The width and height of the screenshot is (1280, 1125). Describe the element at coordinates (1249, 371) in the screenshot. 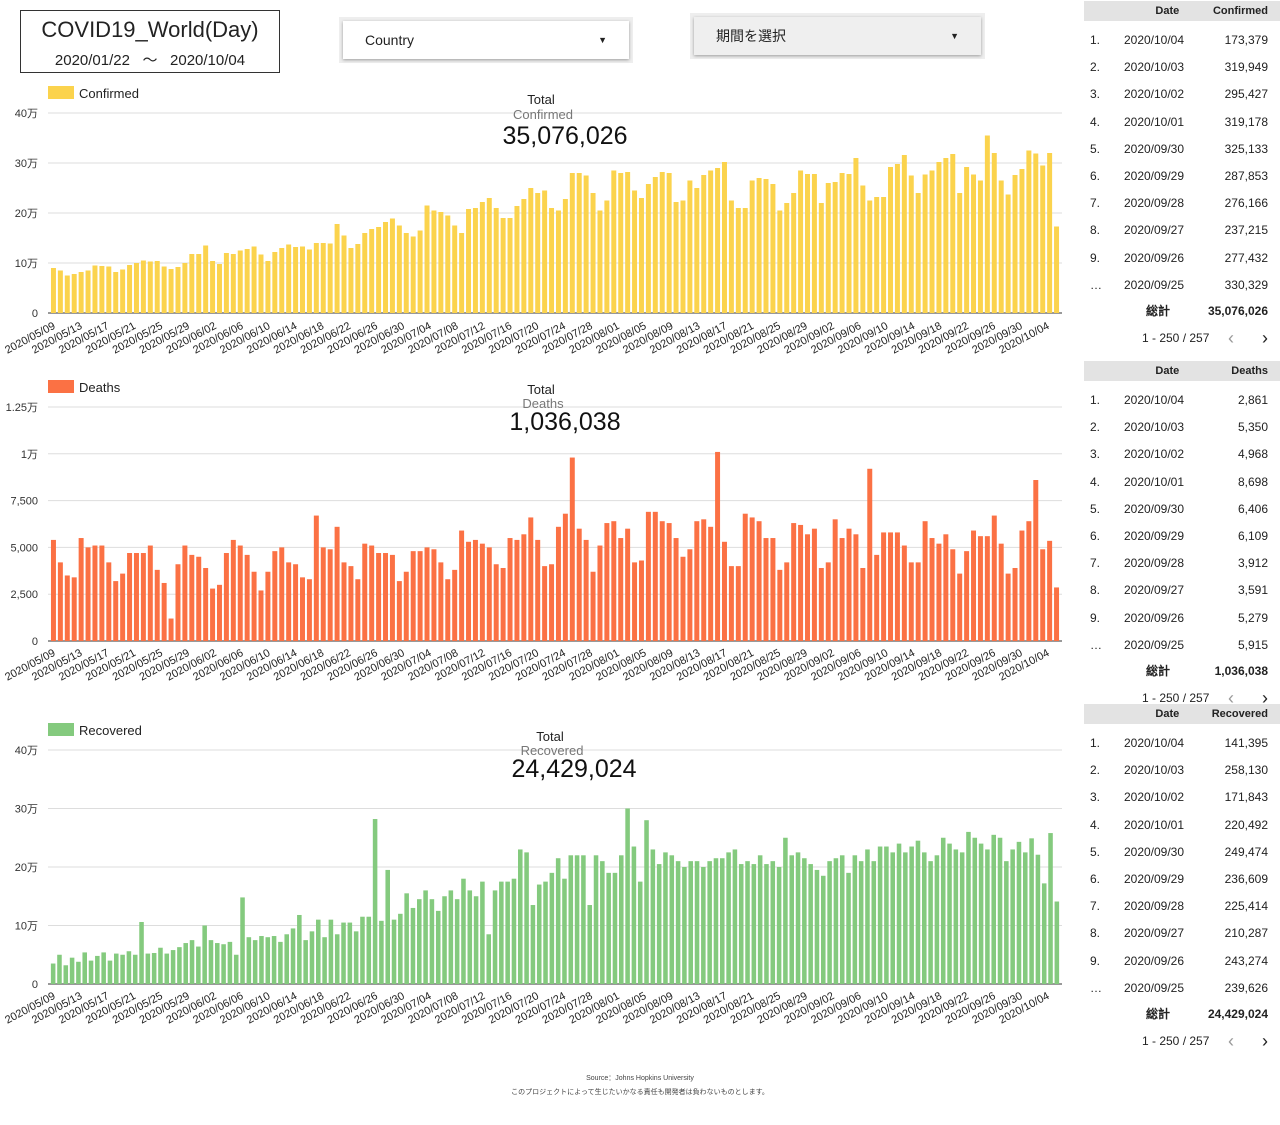

I see `header-value: Deaths` at that location.